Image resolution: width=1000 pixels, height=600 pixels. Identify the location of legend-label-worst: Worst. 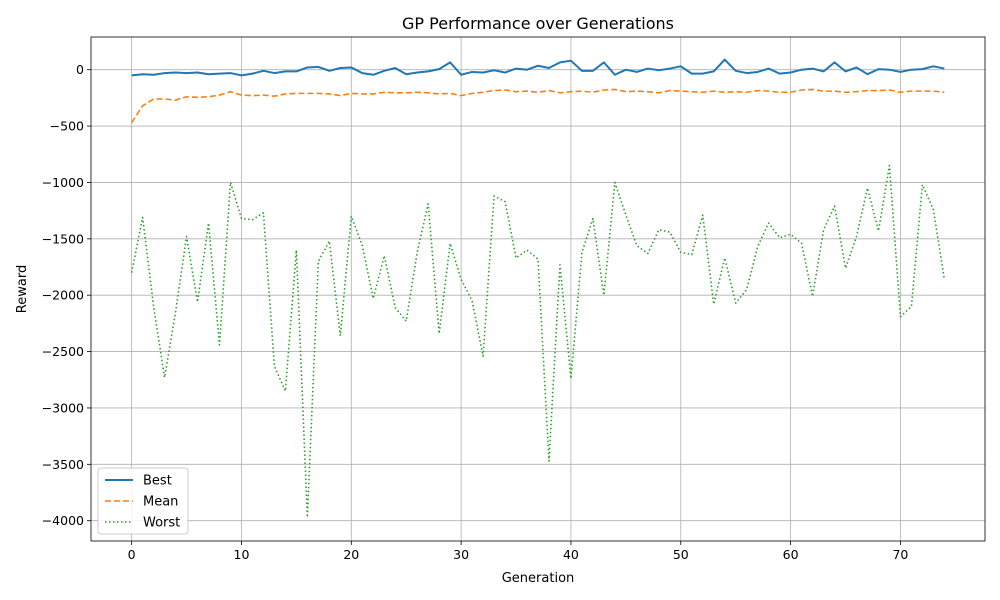
(161, 523).